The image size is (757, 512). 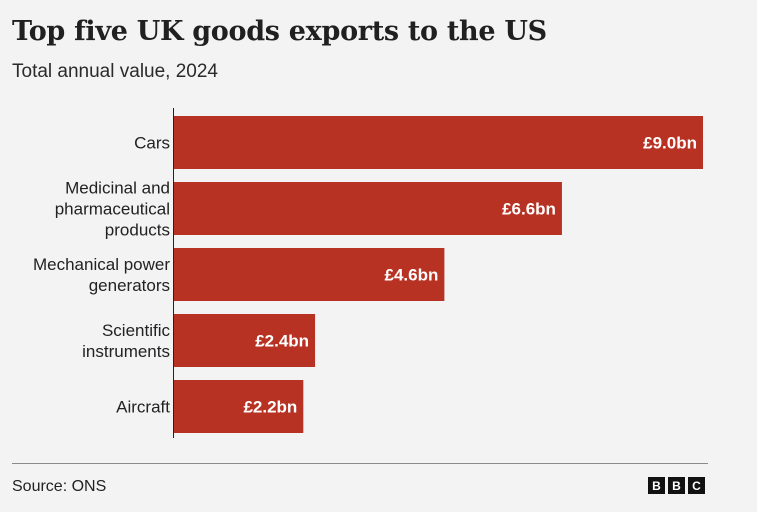 I want to click on category-label-line: Cars, so click(x=152, y=143).